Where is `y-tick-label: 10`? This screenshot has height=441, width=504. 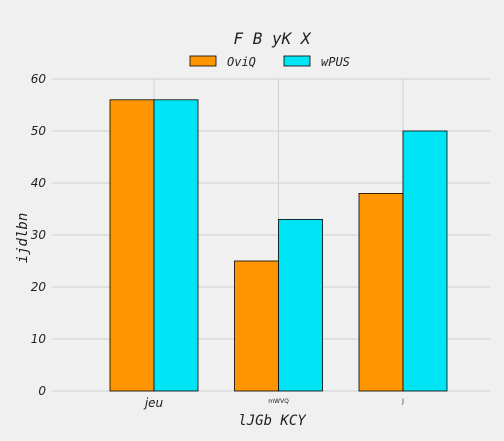
y-tick-label: 10 is located at coordinates (39, 339).